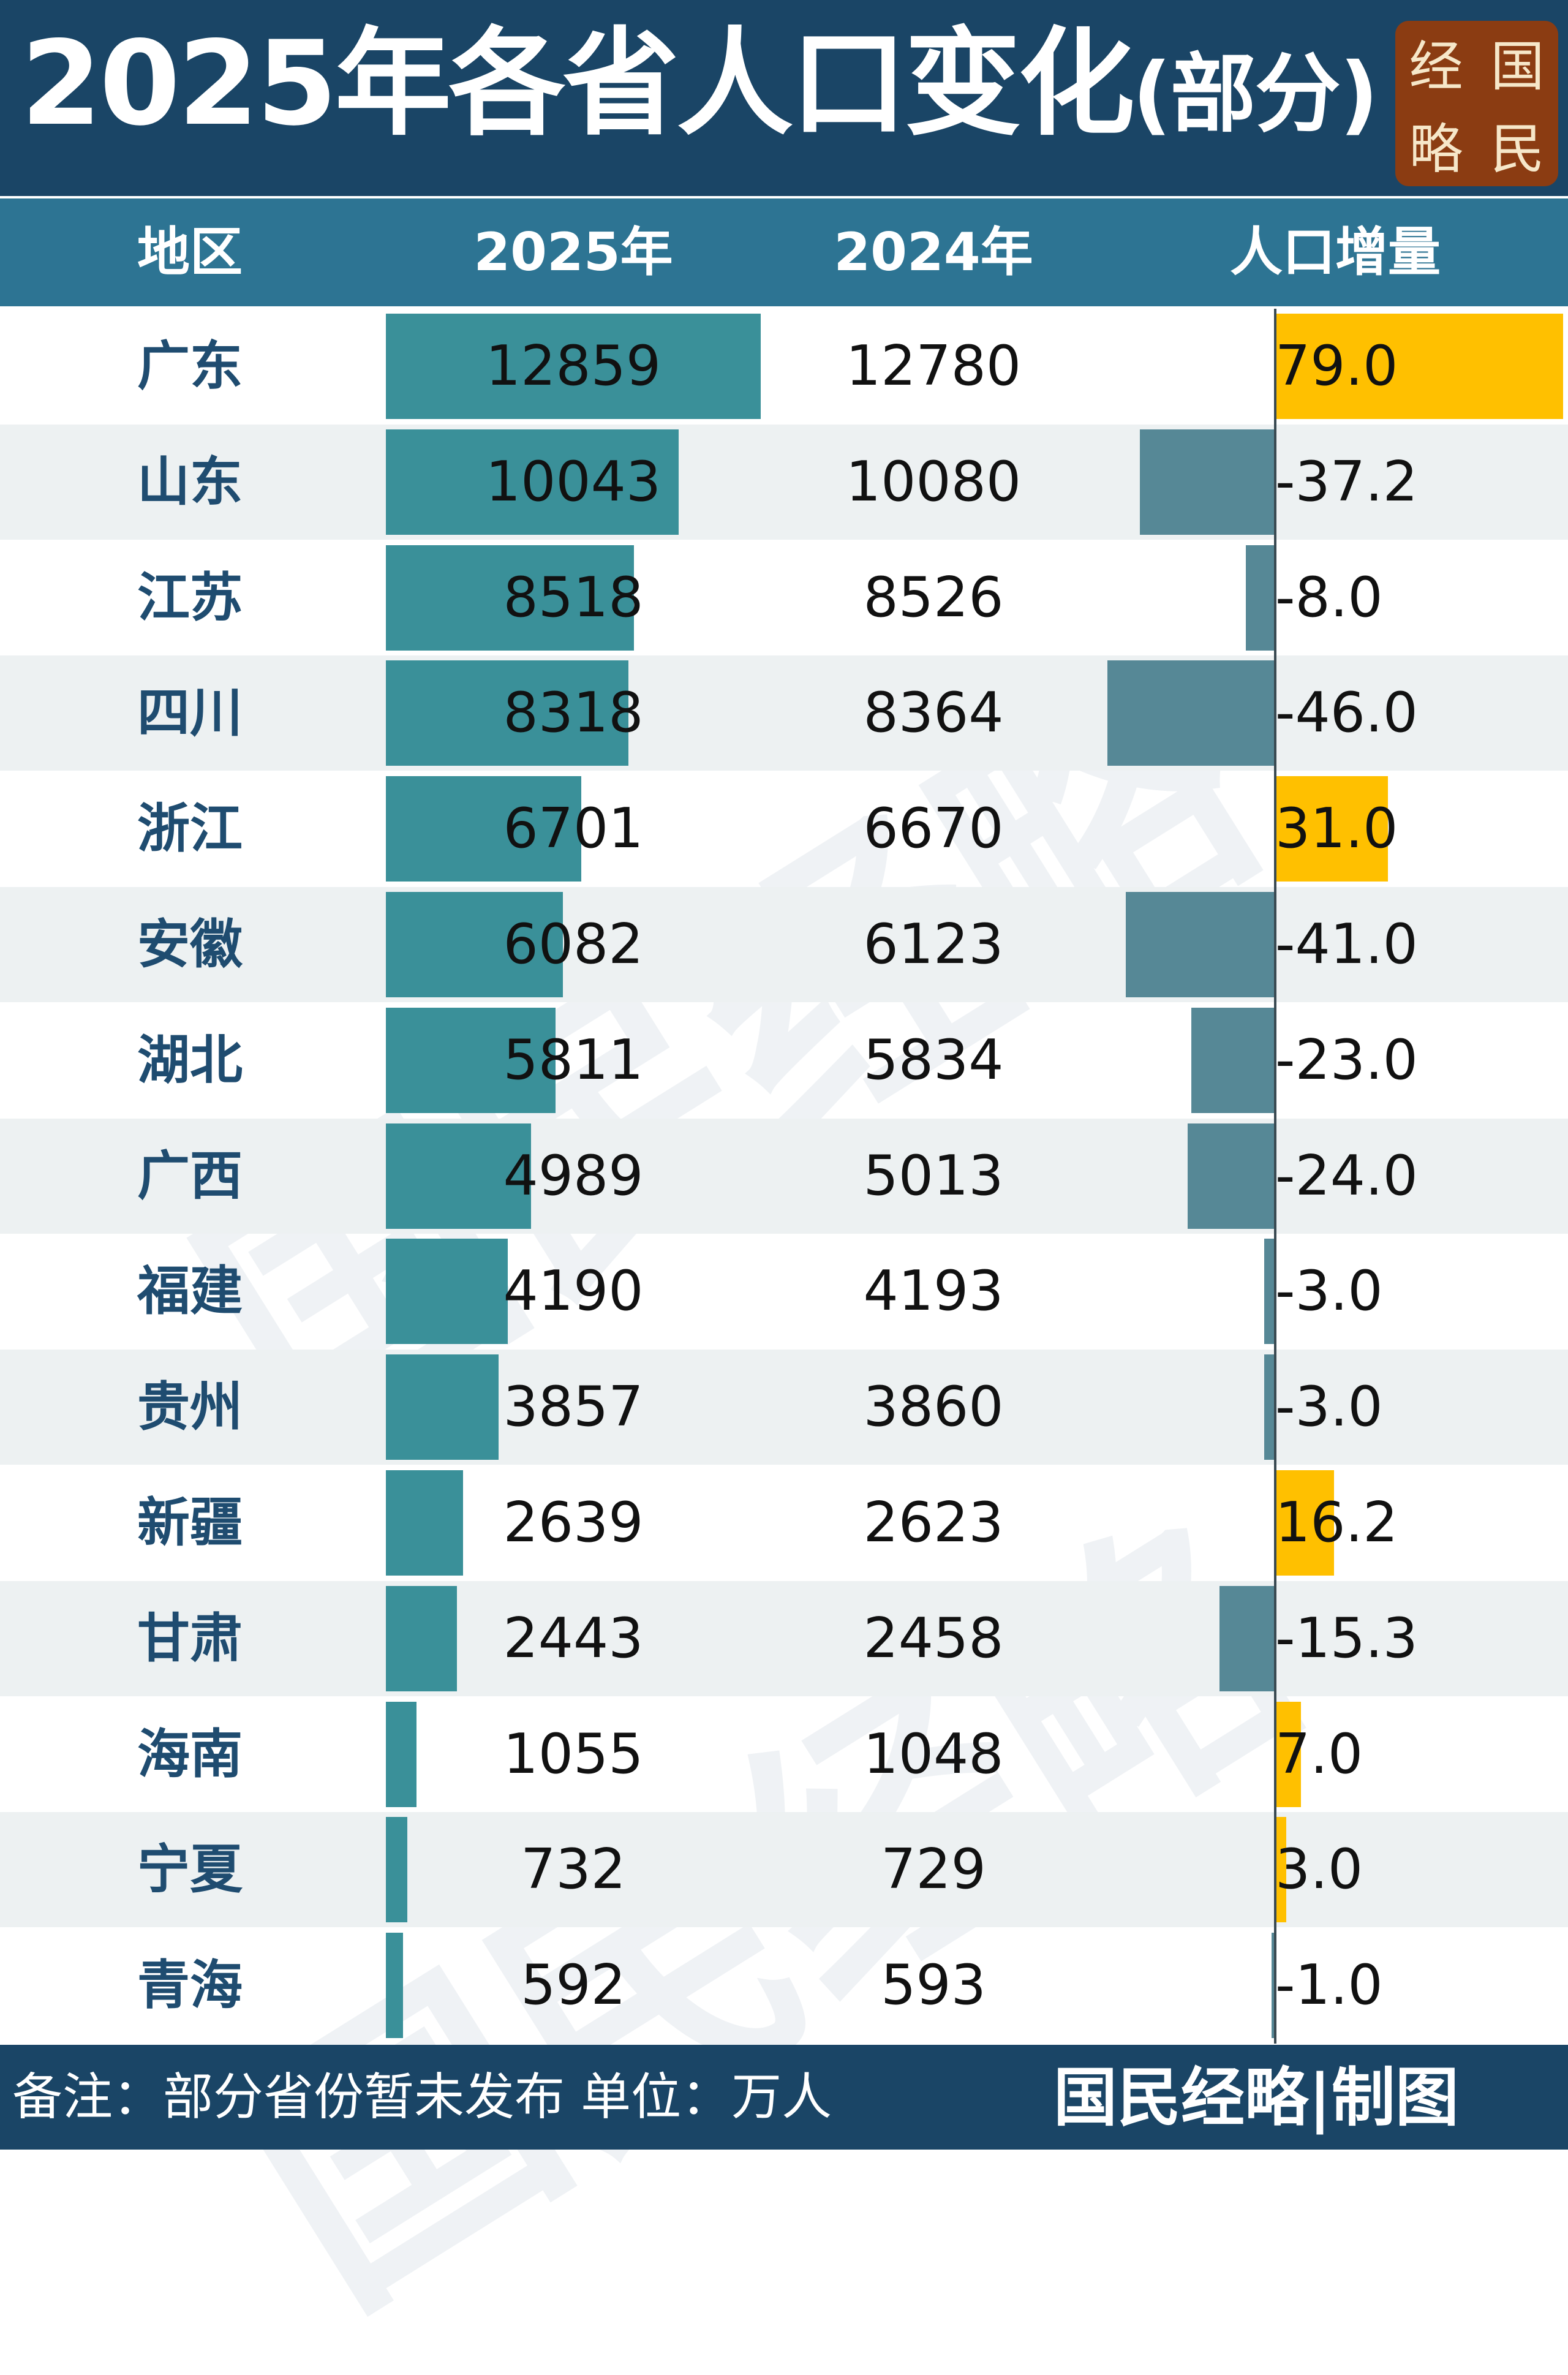 The image size is (1568, 2375). I want to click on table-row: 新疆 2639 2623 16.2, so click(784, 1523).